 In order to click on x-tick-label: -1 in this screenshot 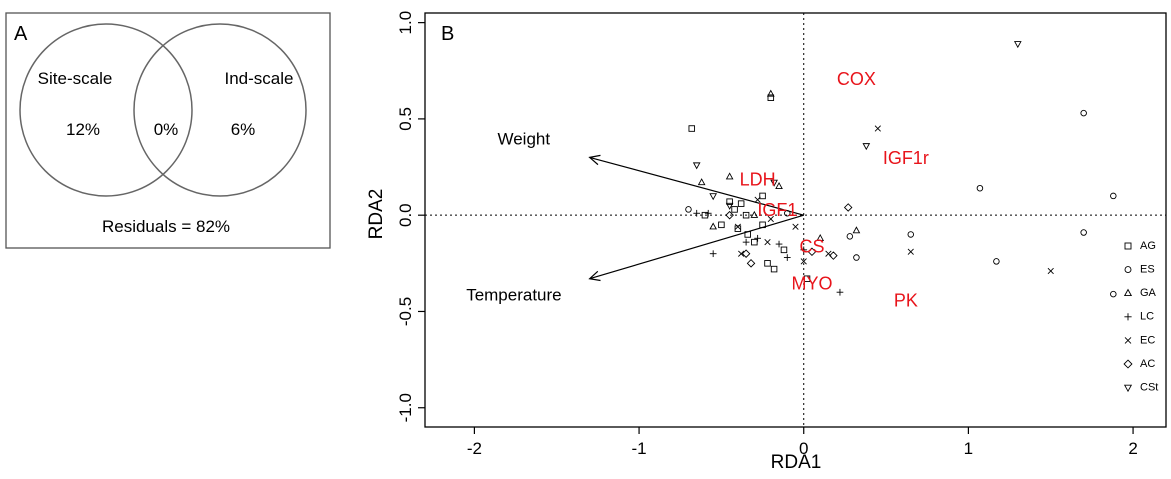, I will do `click(639, 448)`.